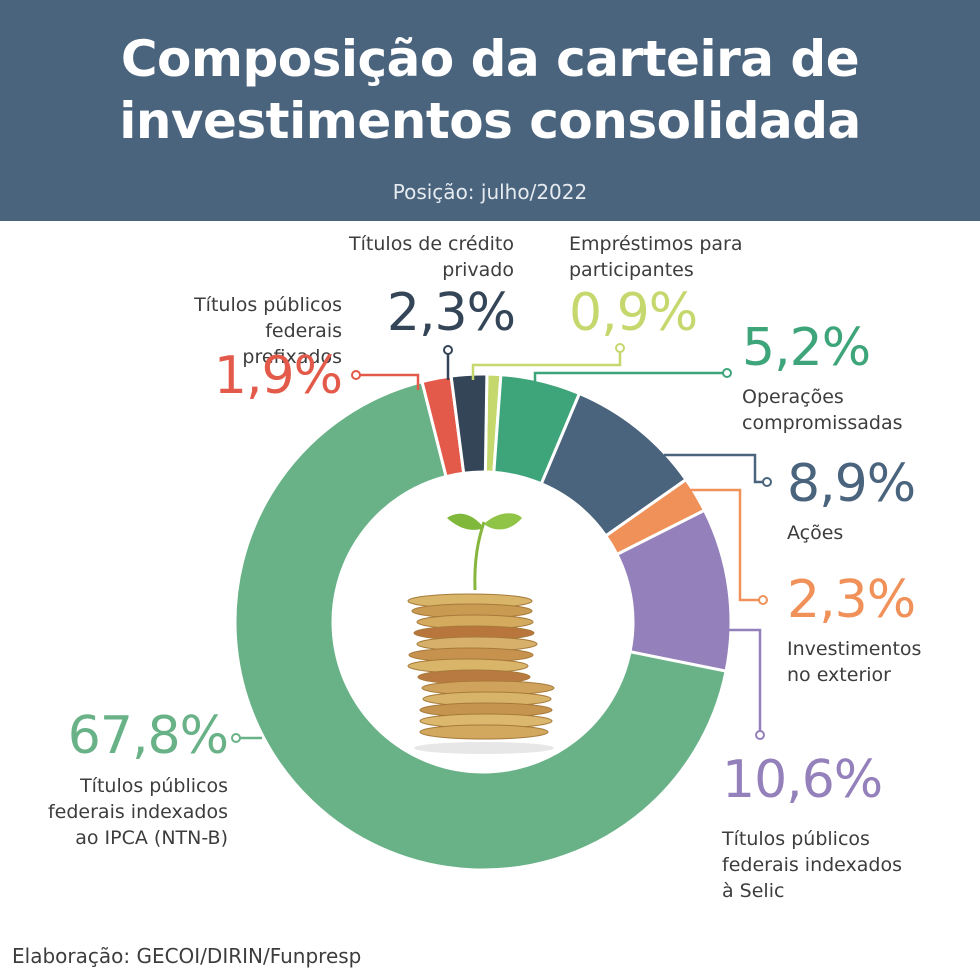 Image resolution: width=980 pixels, height=980 pixels. What do you see at coordinates (851, 484) in the screenshot?
I see `label-acoes-value: 8,9%` at bounding box center [851, 484].